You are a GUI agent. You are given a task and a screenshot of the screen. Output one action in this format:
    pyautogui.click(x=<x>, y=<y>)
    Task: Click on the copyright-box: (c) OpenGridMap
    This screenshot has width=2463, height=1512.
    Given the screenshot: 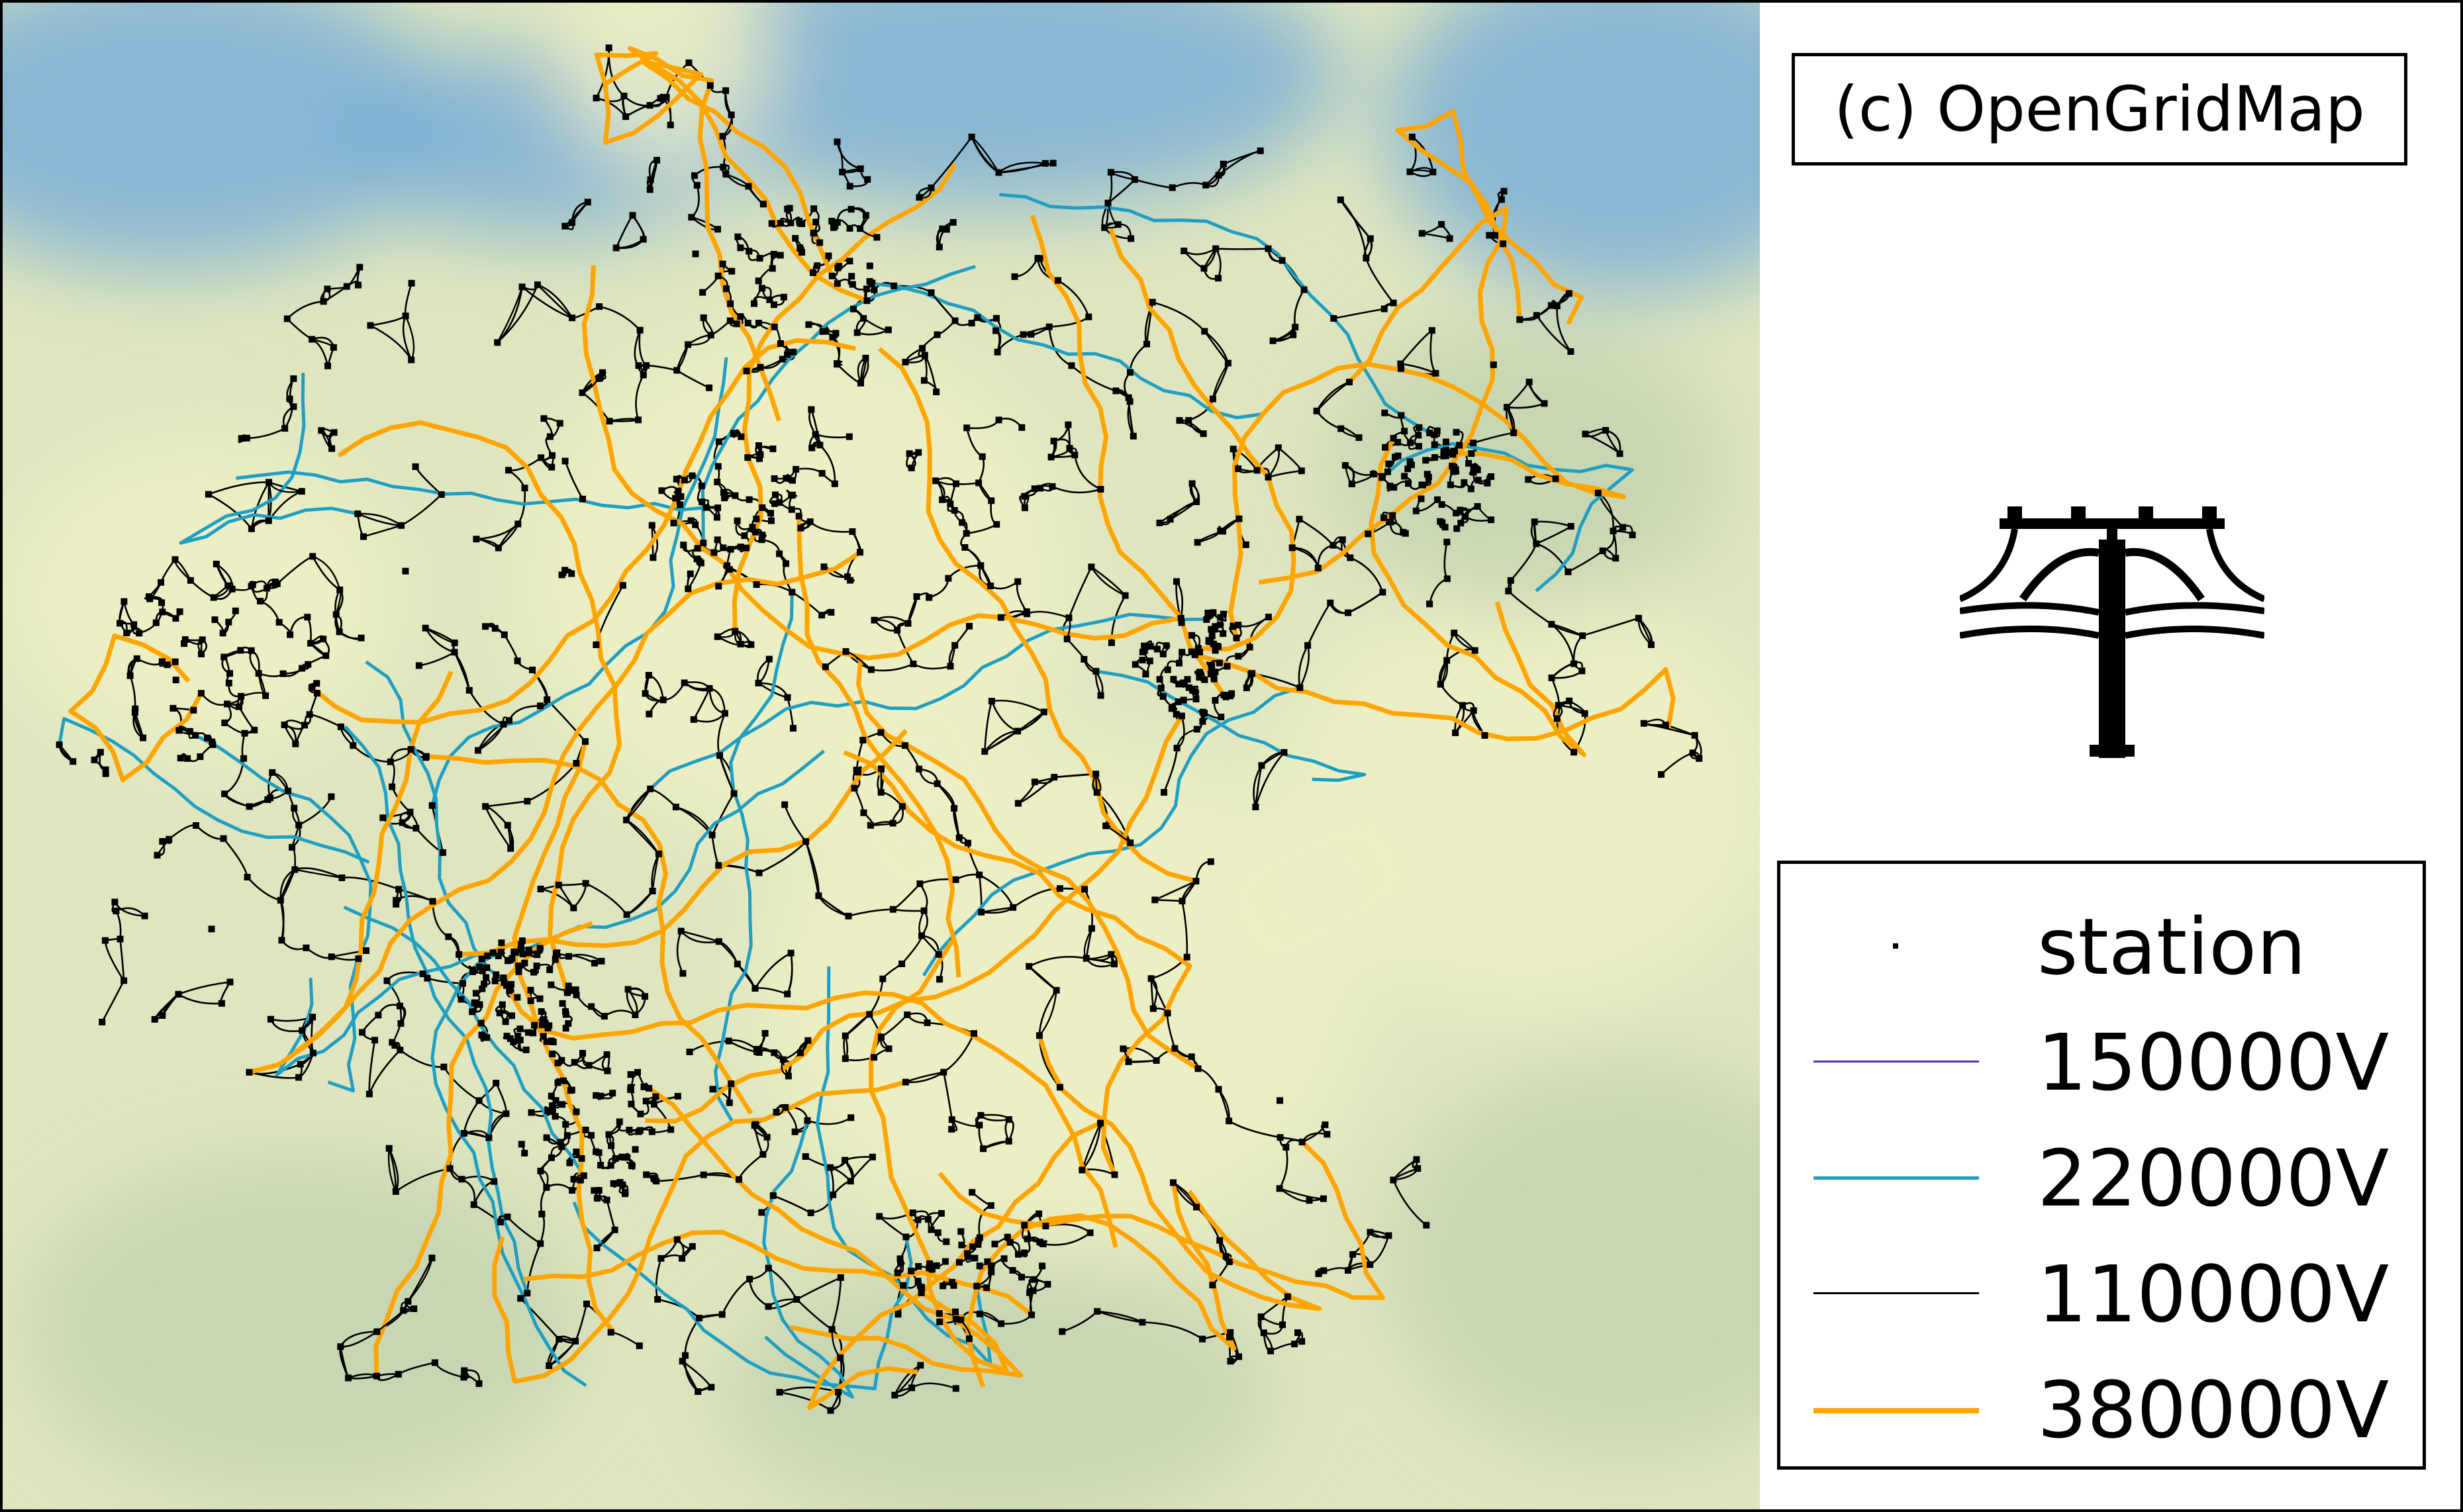 What is the action you would take?
    pyautogui.click(x=2099, y=109)
    